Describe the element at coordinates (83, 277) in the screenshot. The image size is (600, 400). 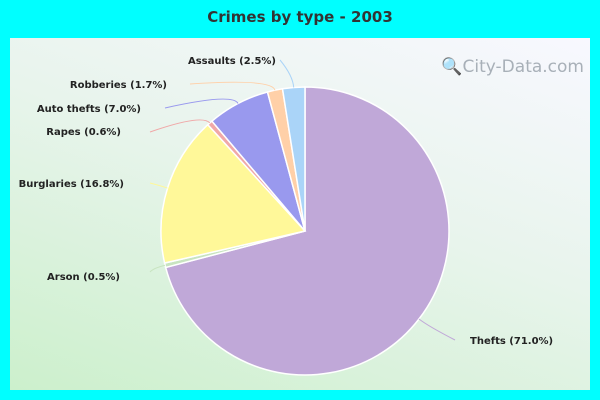
I see `slice-label: Arson (0.5%)` at that location.